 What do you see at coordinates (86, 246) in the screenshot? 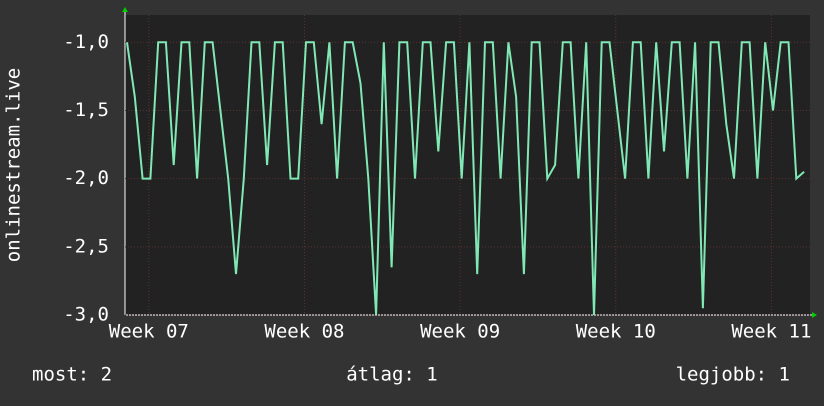
I see `y-tick-label: -2,5` at bounding box center [86, 246].